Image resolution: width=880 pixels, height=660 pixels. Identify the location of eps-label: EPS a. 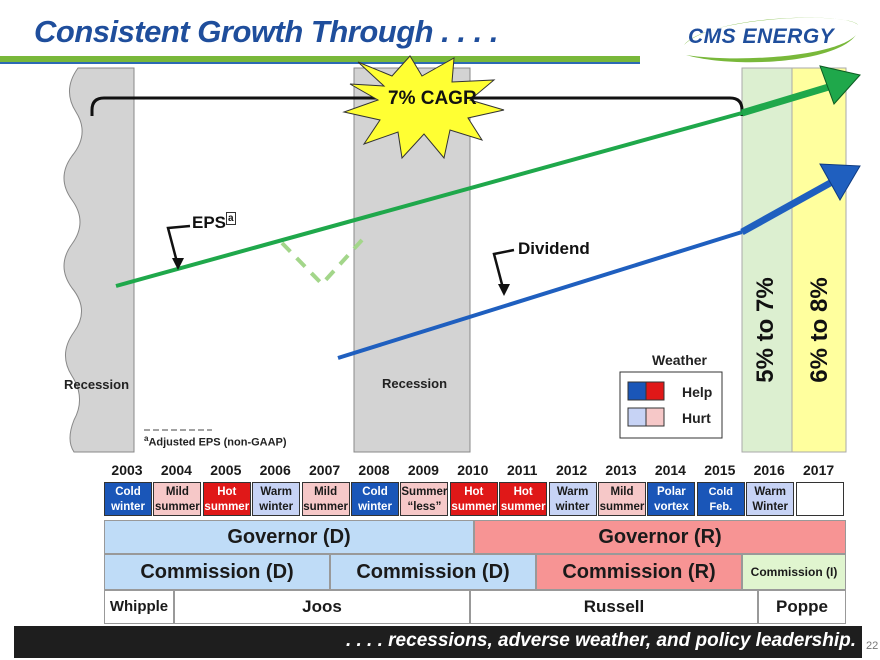
(214, 222).